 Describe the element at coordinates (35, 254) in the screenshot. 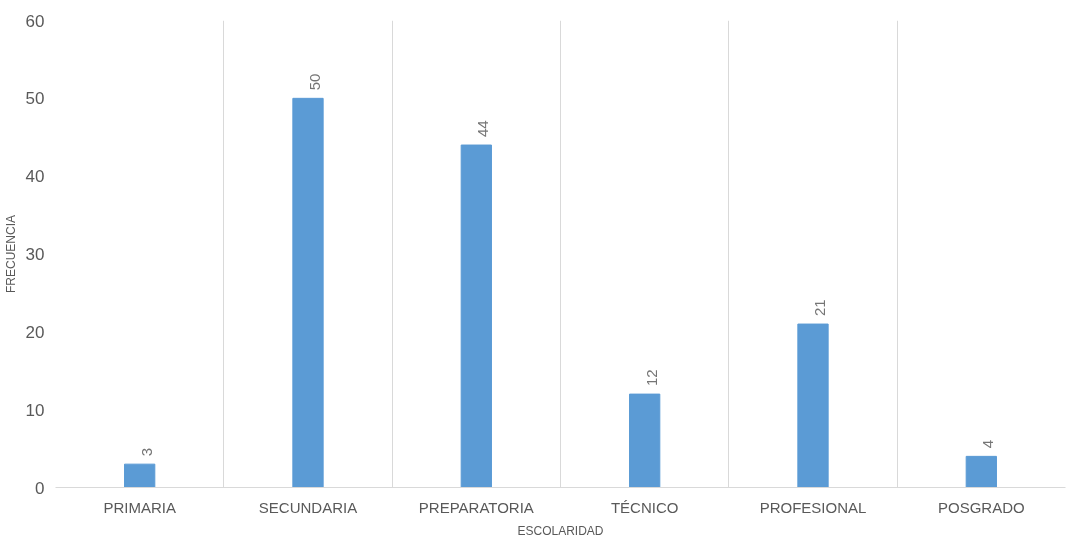

I see `y-tick-label: 30` at that location.